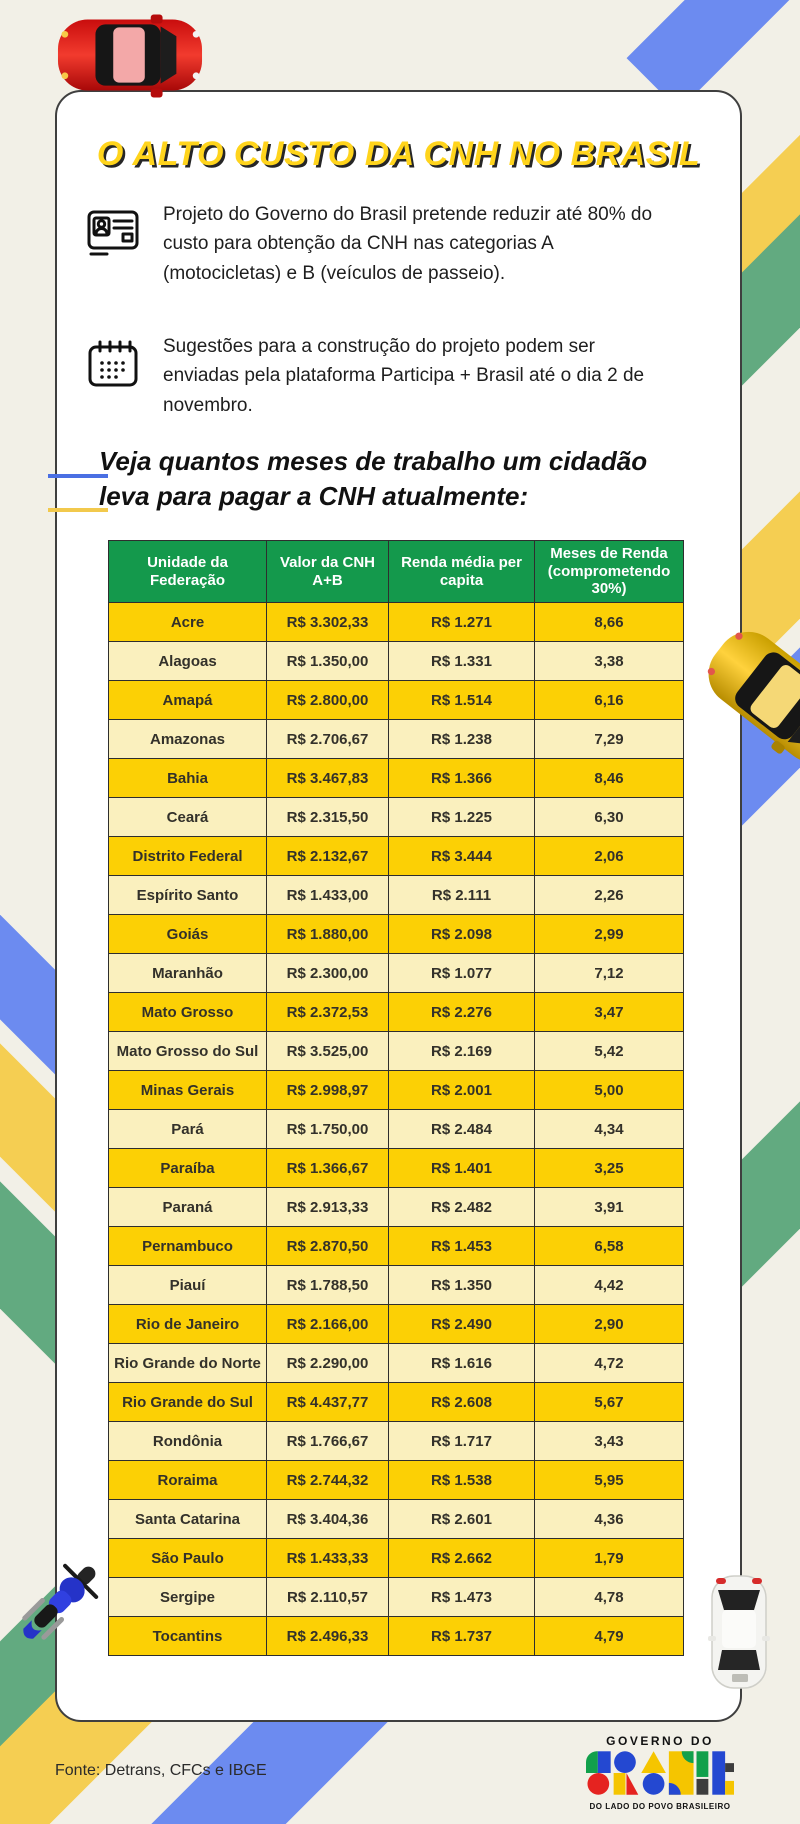  I want to click on cell-value: R$ 1.433,00, so click(327, 895).